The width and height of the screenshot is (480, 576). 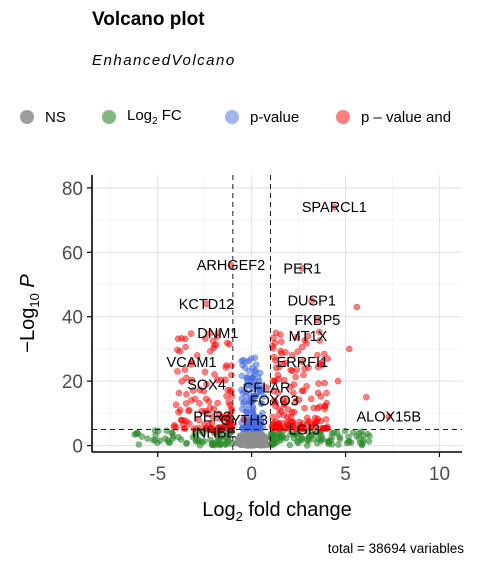 I want to click on x-tick-label: 10, so click(x=439, y=474).